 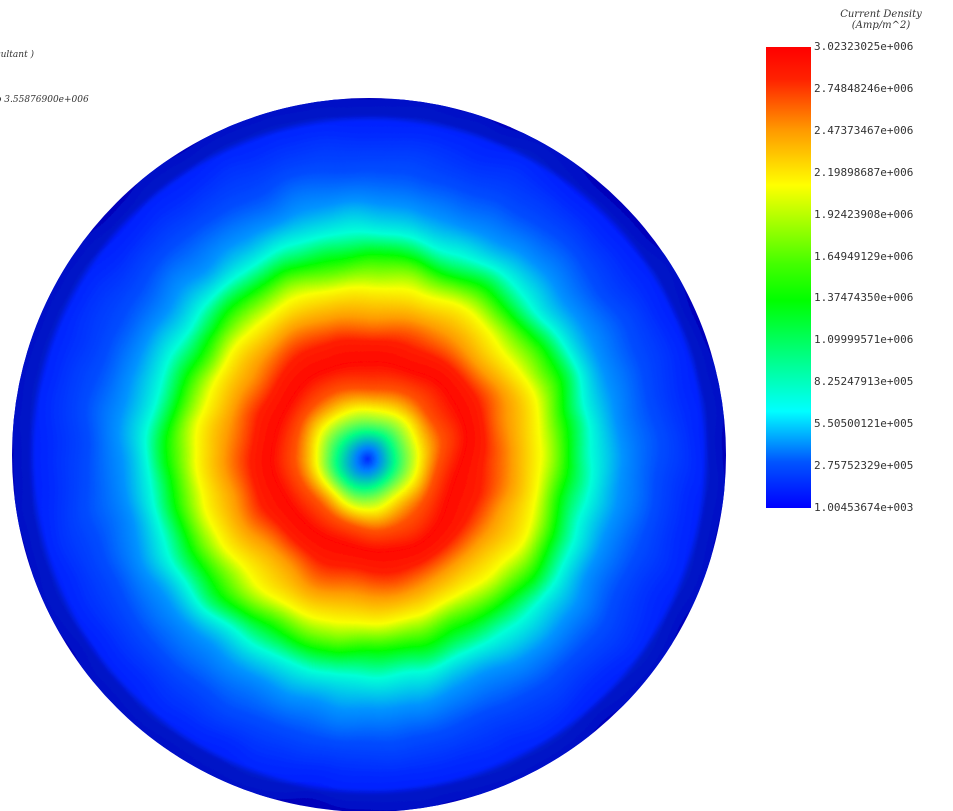 What do you see at coordinates (788, 277) in the screenshot?
I see `legend-color-bar` at bounding box center [788, 277].